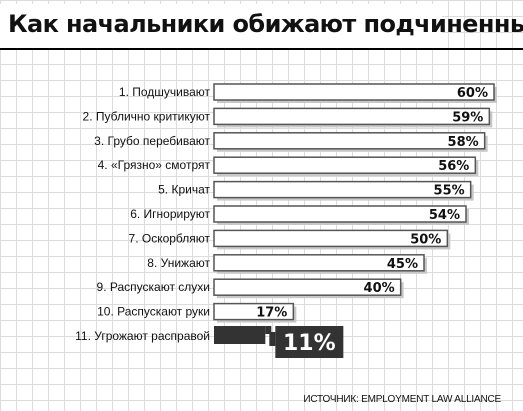 The height and width of the screenshot is (411, 523). I want to click on category-label: 4. «Грязно» смотрят, so click(154, 165).